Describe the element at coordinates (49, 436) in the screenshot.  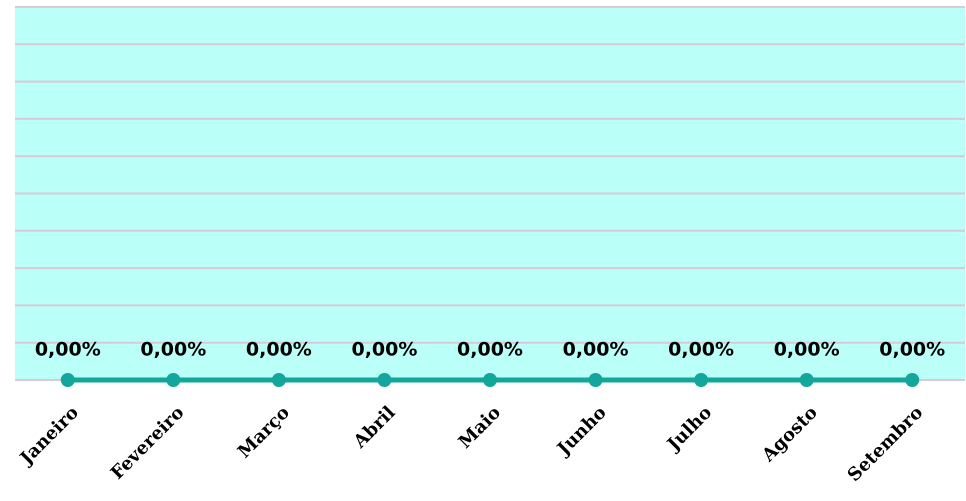
I see `x-tick-label: Janeiro` at that location.